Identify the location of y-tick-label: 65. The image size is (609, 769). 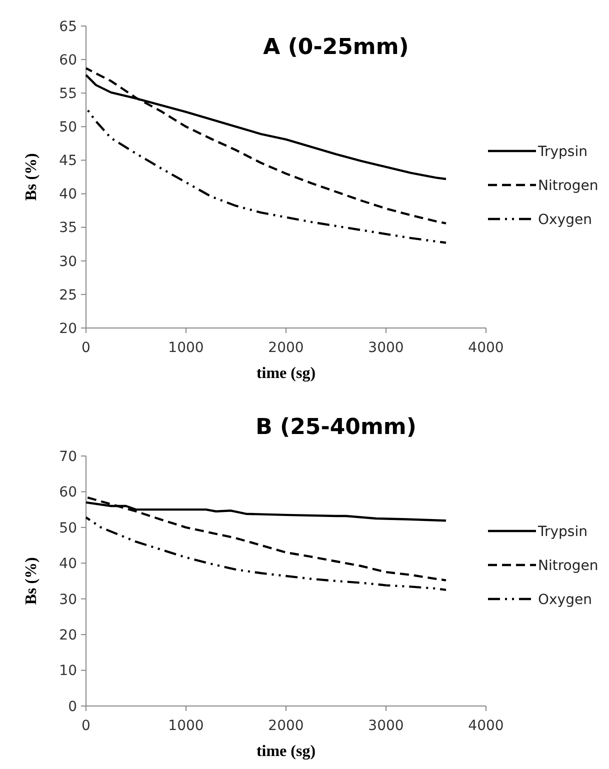
(68, 26).